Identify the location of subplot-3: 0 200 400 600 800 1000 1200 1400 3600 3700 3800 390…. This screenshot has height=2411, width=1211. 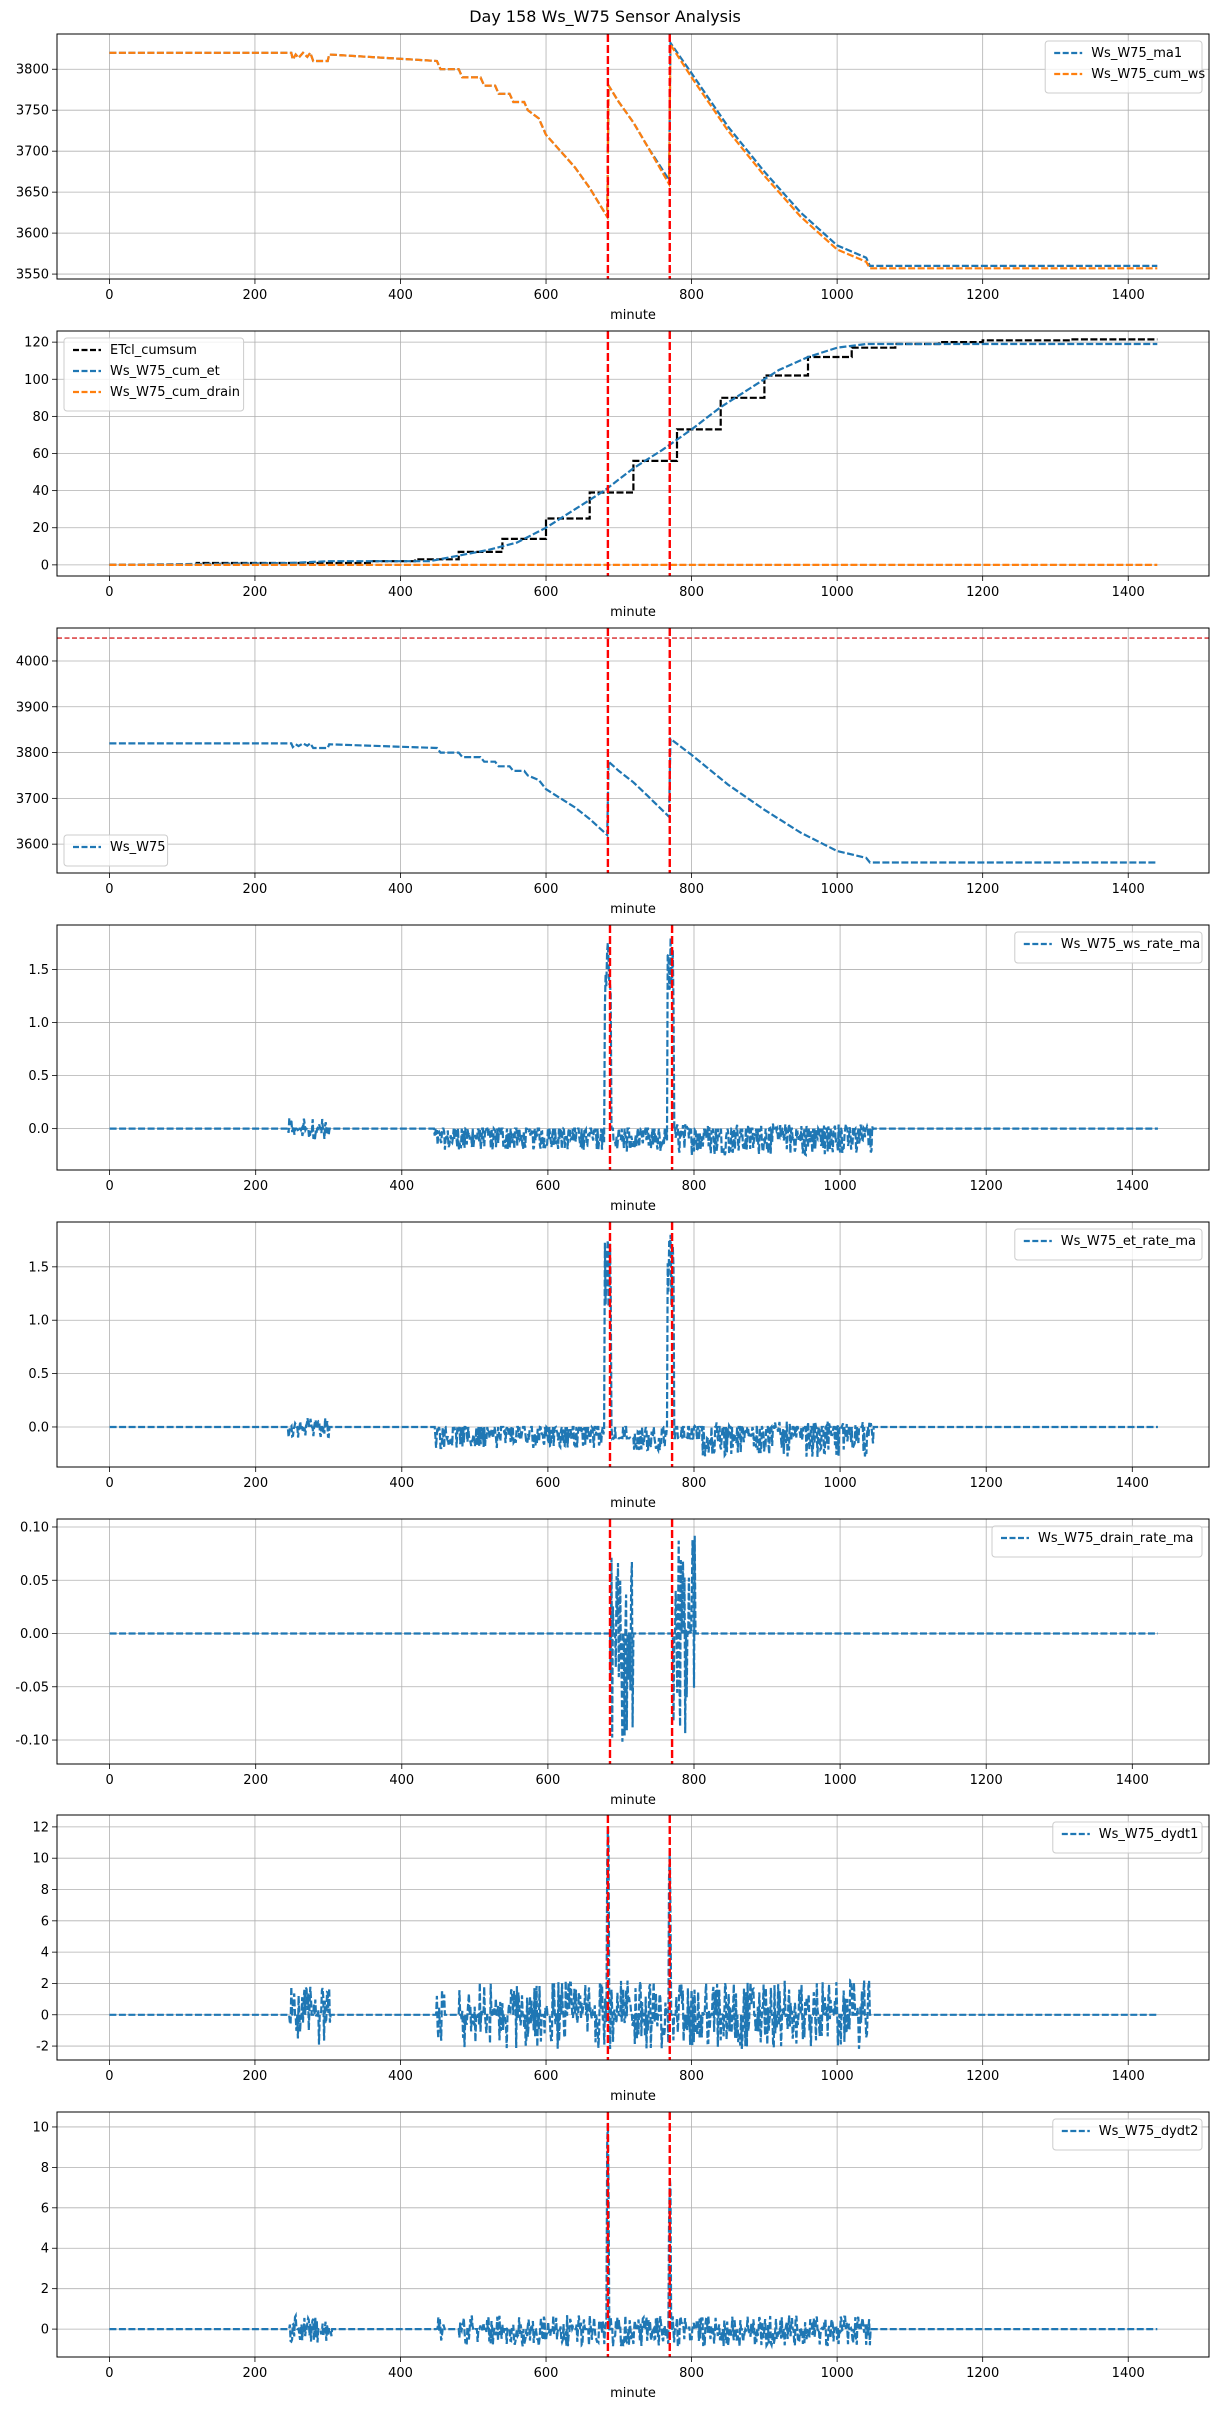
(613, 772).